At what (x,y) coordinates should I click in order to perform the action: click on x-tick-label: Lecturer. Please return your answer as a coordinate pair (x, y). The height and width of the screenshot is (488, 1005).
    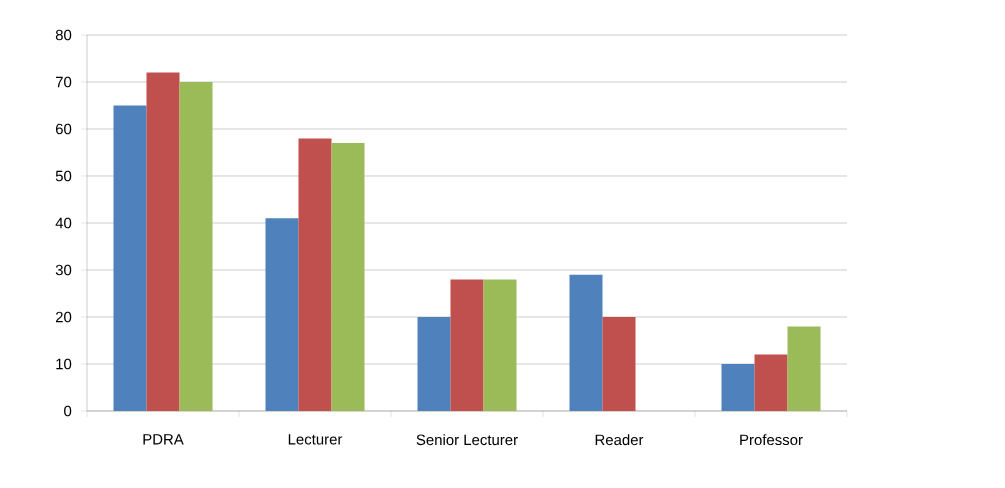
    Looking at the image, I should click on (315, 439).